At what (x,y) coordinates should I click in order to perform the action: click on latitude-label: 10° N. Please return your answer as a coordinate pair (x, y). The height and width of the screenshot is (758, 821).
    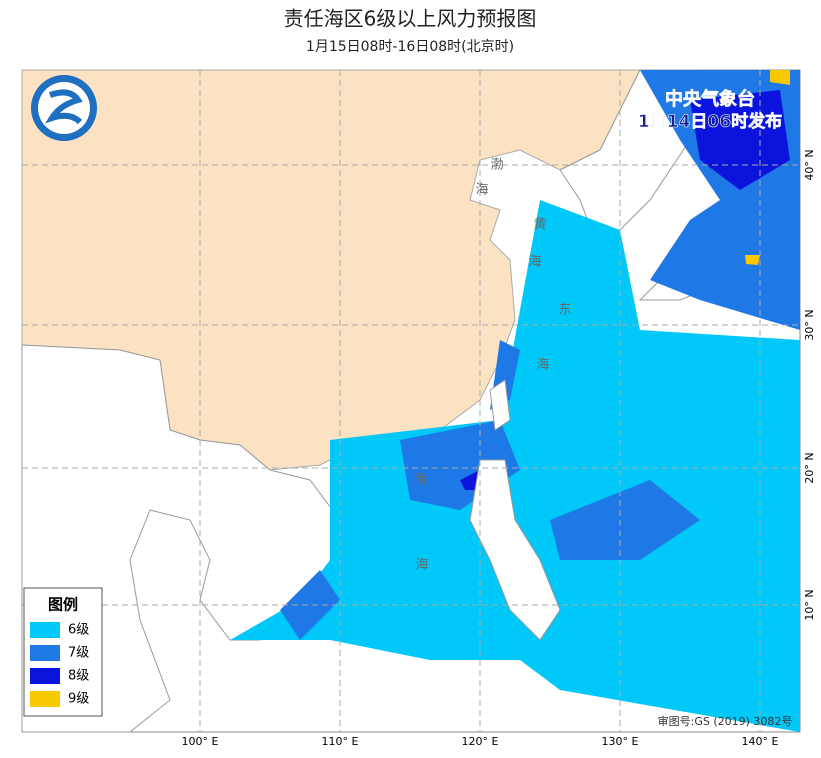
    Looking at the image, I should click on (809, 604).